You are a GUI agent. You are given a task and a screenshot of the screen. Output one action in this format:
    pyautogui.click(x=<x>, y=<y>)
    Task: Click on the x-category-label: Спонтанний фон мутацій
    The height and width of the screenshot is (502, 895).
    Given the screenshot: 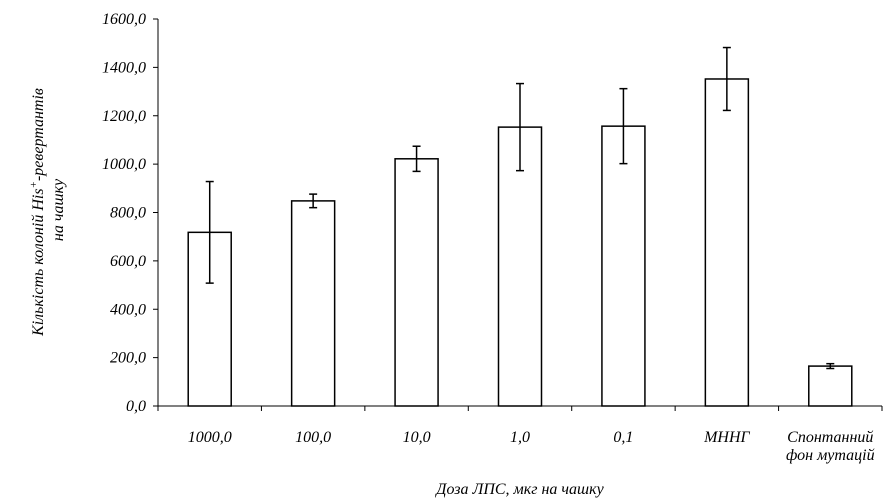 What is the action you would take?
    pyautogui.click(x=830, y=446)
    